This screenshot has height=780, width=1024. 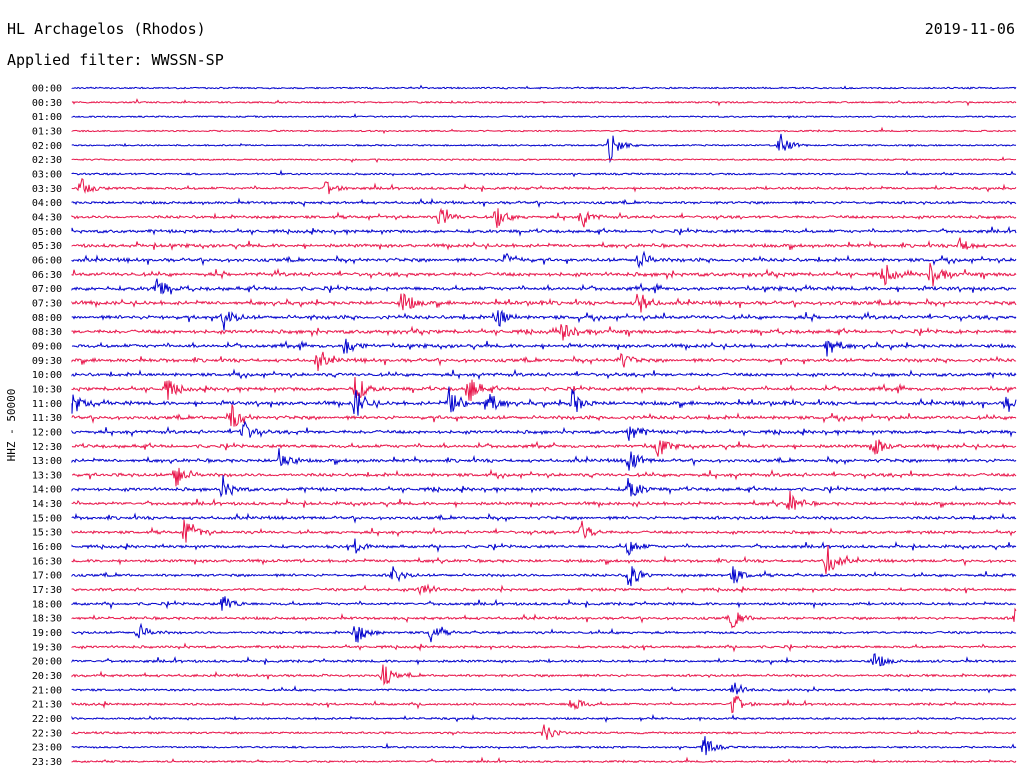 I want to click on tick-label: 22:00, so click(x=47, y=719).